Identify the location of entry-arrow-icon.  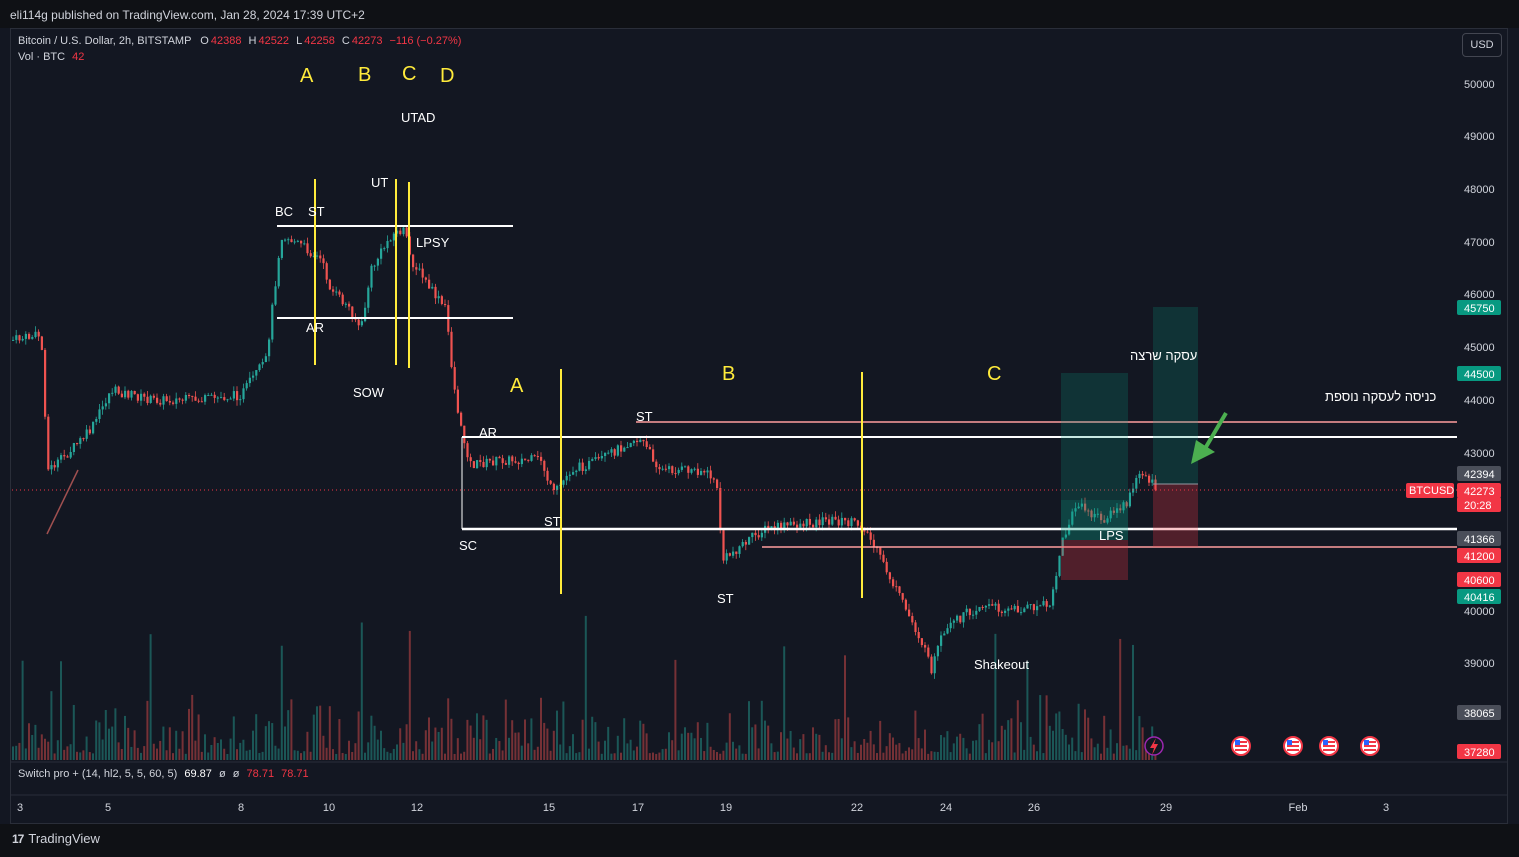
(1209, 437).